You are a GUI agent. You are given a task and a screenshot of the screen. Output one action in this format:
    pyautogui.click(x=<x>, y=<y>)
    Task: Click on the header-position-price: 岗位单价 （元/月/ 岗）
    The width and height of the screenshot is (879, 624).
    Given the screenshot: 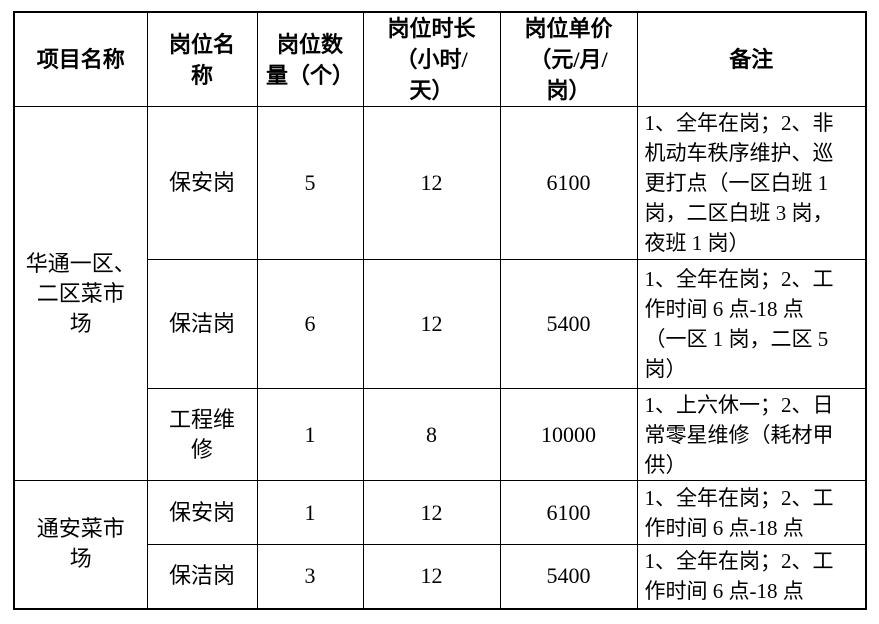 What is the action you would take?
    pyautogui.click(x=568, y=59)
    